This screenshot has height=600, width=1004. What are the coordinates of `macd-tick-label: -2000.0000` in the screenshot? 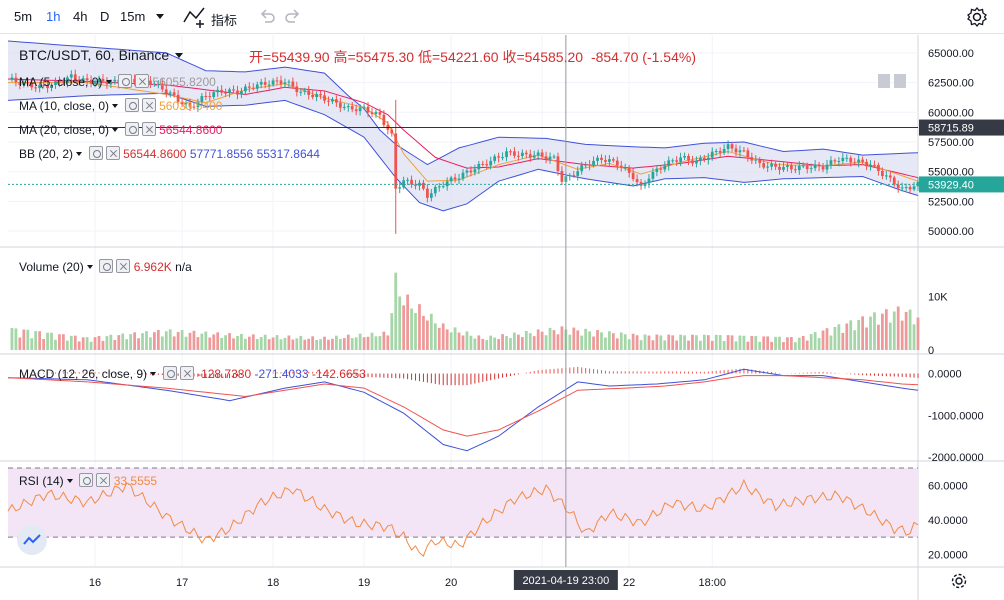 It's located at (956, 458).